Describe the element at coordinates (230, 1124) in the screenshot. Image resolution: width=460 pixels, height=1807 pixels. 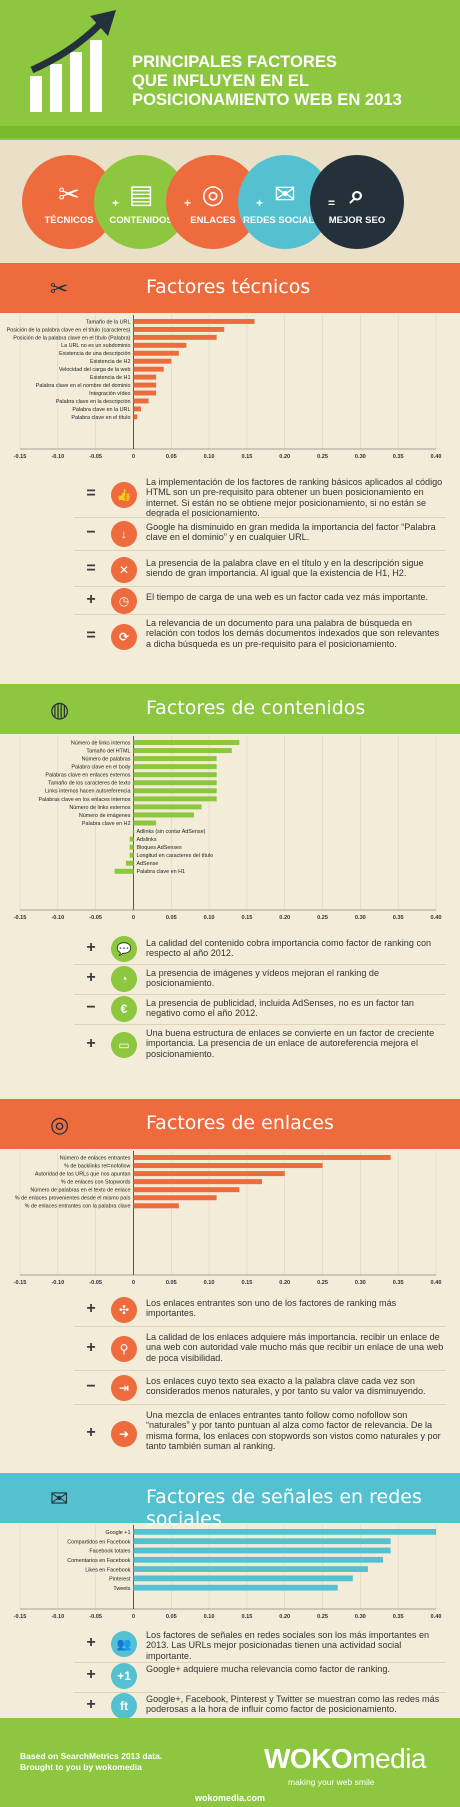
I see `section-header-enlaces: ◎ Factores de enlaces` at that location.